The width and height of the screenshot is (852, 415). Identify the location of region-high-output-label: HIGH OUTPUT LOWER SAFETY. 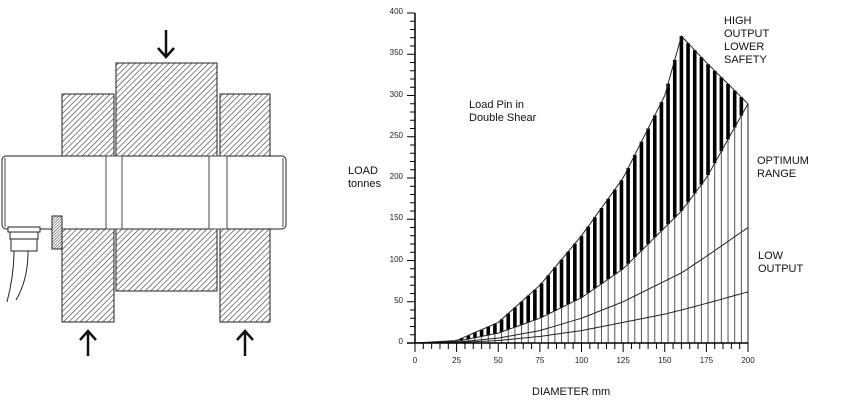
(747, 40).